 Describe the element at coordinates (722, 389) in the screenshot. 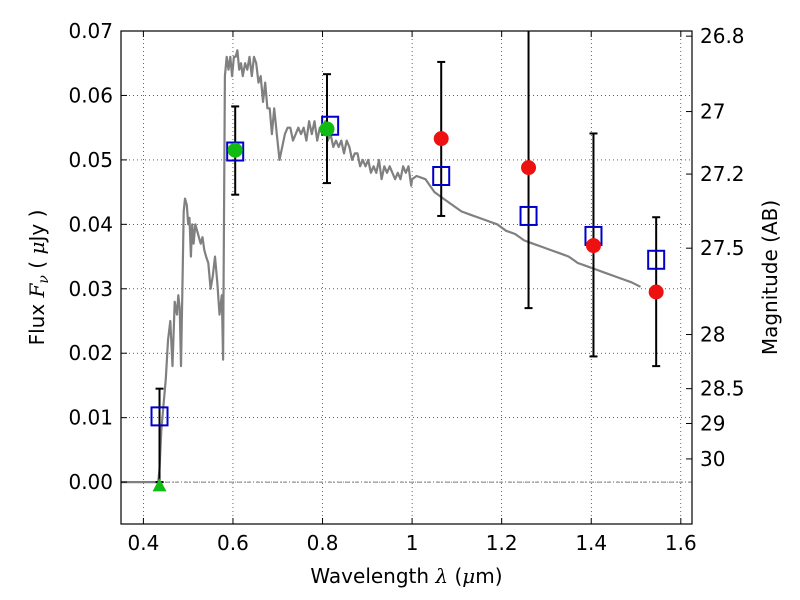

I see `y2-tick-label: 28.5` at that location.